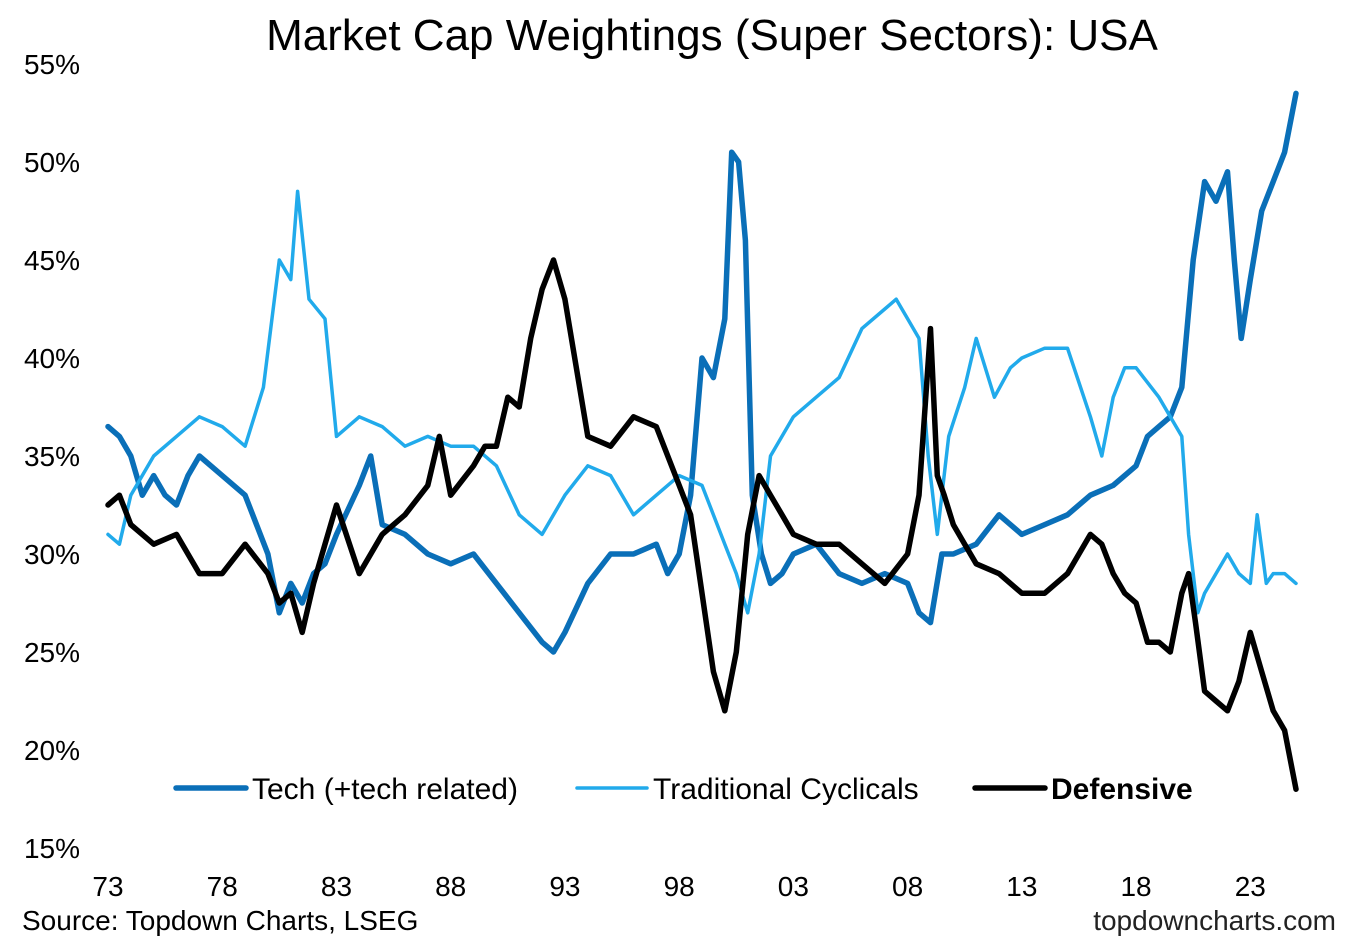 The height and width of the screenshot is (947, 1347). I want to click on x-tick-label: 88, so click(450, 886).